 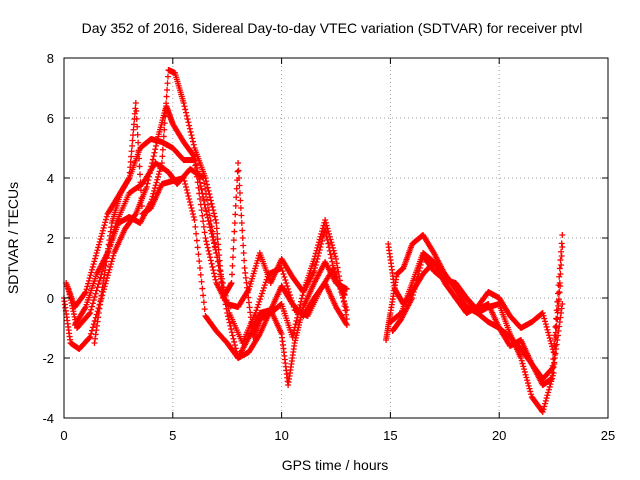 I want to click on y-tick-label: 4, so click(x=50, y=178).